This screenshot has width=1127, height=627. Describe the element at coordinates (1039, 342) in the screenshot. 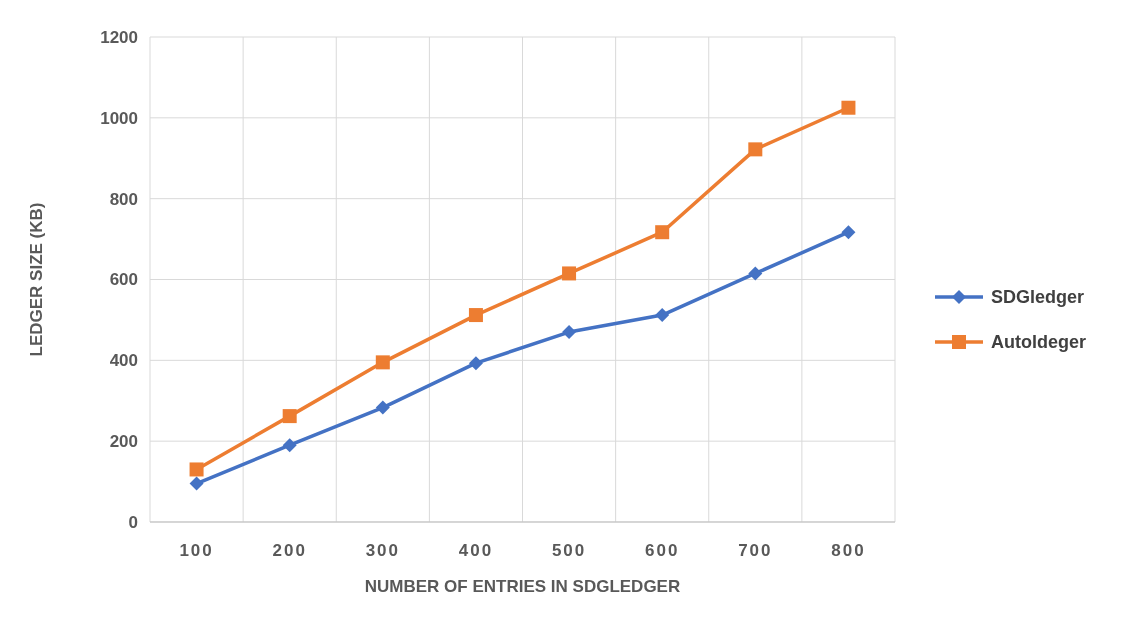

I see `legend-label: Autoldeger` at that location.